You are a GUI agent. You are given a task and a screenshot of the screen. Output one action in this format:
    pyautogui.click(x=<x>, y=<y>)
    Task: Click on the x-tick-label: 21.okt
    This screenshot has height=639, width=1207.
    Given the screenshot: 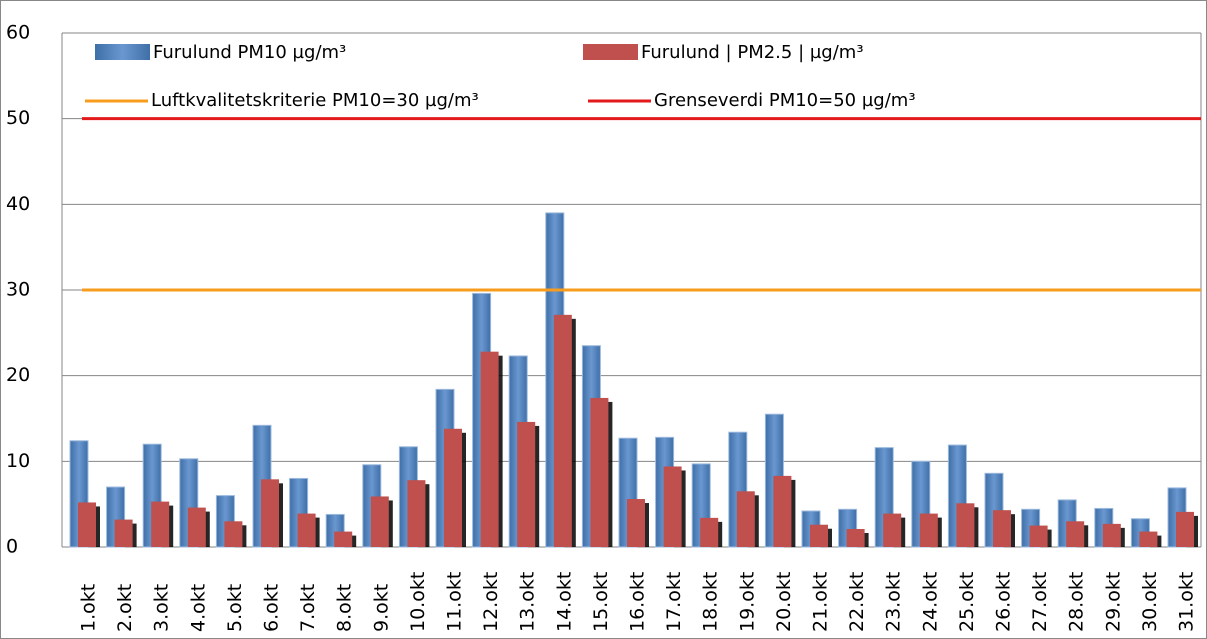 What is the action you would take?
    pyautogui.click(x=821, y=602)
    